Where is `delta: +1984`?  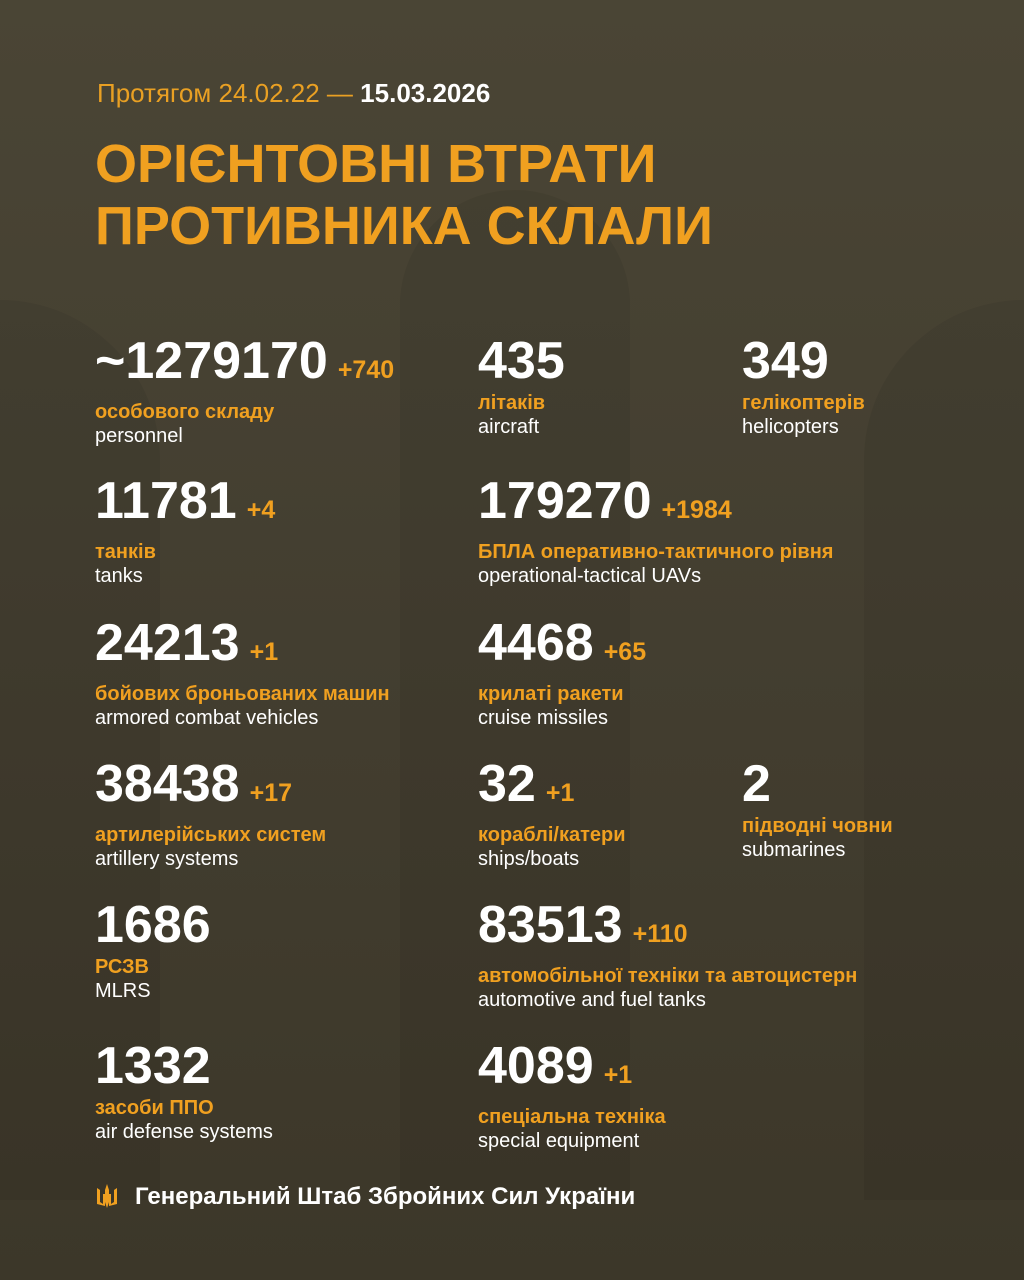
delta: +1984 is located at coordinates (696, 510).